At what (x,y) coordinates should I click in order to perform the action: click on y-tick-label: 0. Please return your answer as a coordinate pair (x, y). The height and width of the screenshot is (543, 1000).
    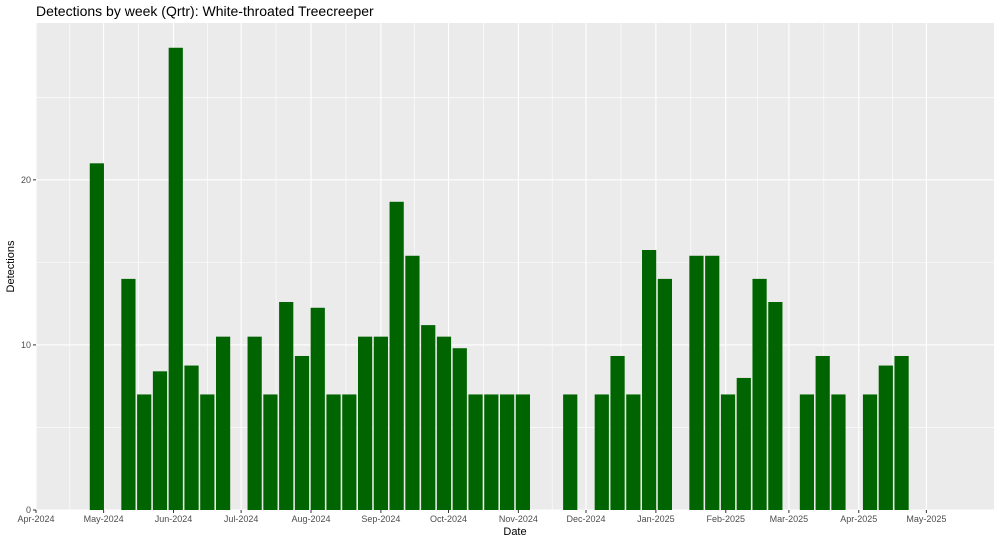
    Looking at the image, I should click on (28, 510).